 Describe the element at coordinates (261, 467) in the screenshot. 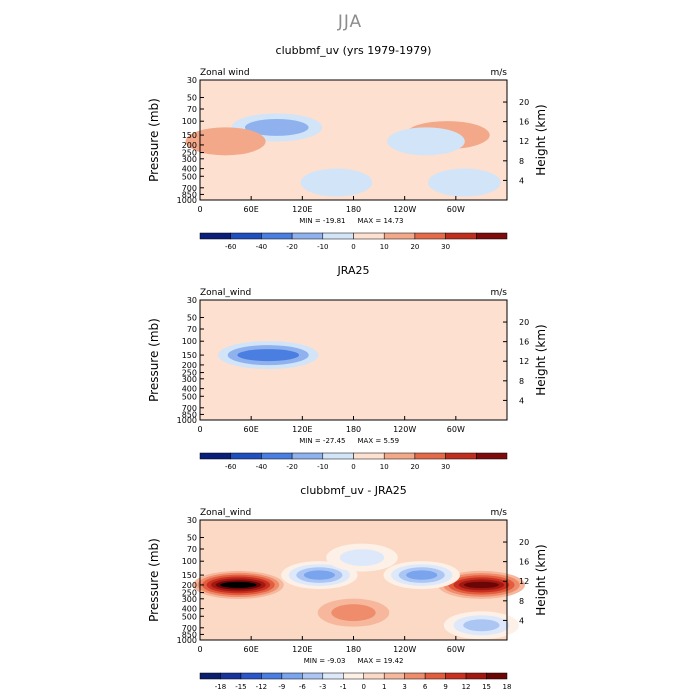

I see `colorbar-label: -40` at that location.